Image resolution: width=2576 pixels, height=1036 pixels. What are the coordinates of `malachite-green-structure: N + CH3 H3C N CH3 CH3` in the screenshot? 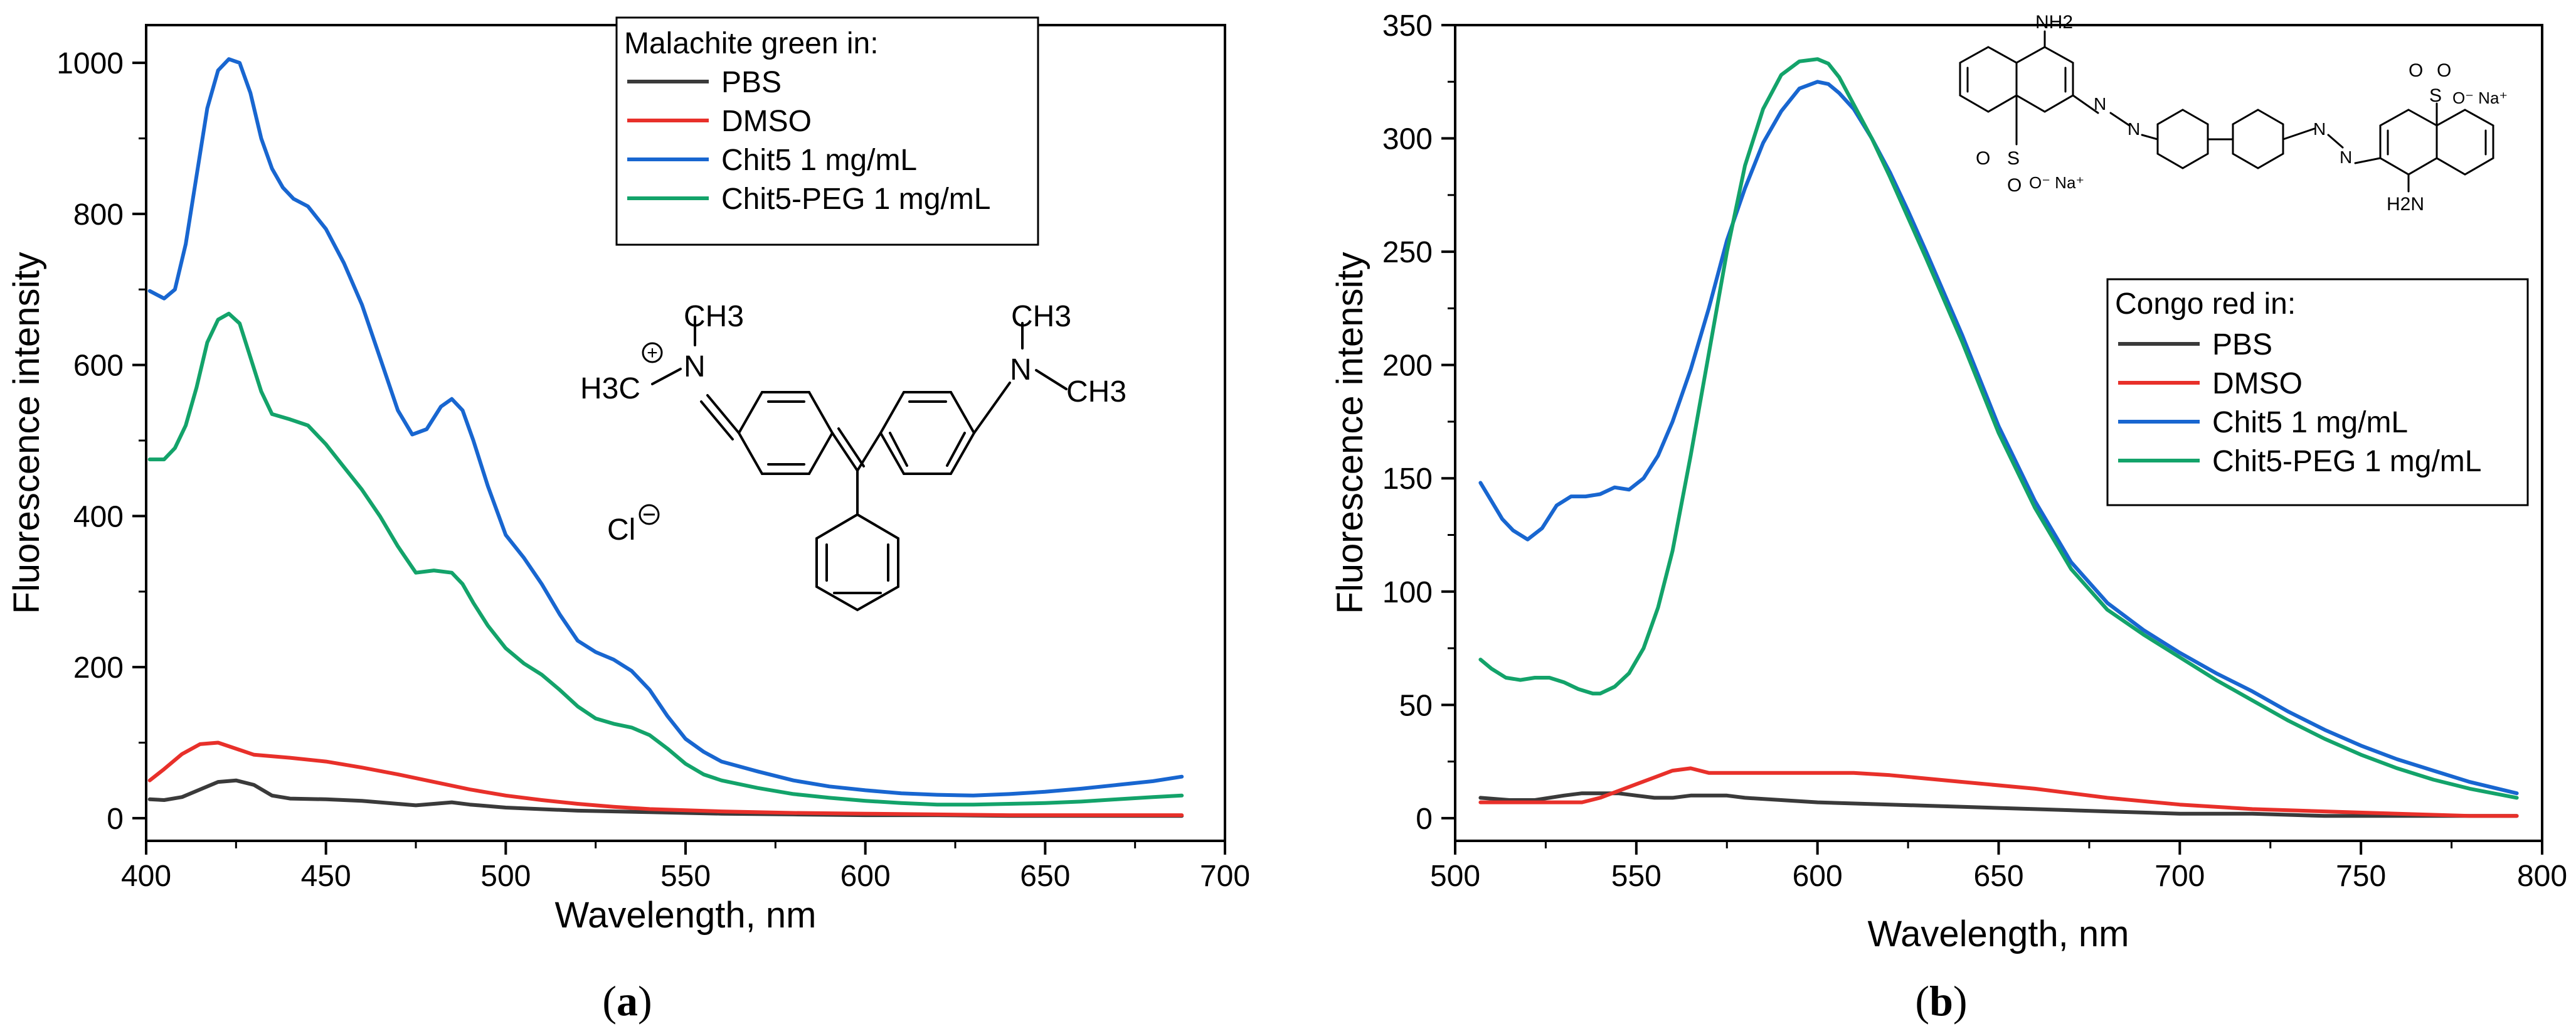 It's located at (853, 456).